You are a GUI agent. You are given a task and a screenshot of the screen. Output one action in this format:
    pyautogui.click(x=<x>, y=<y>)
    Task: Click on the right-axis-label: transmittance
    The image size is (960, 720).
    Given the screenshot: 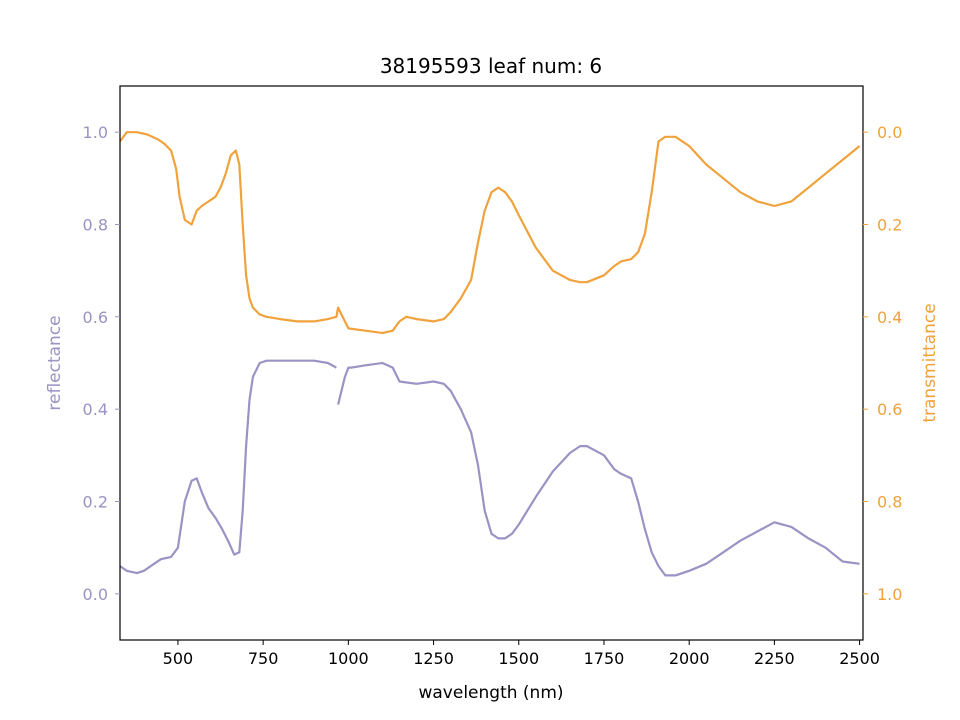 What is the action you would take?
    pyautogui.click(x=930, y=362)
    